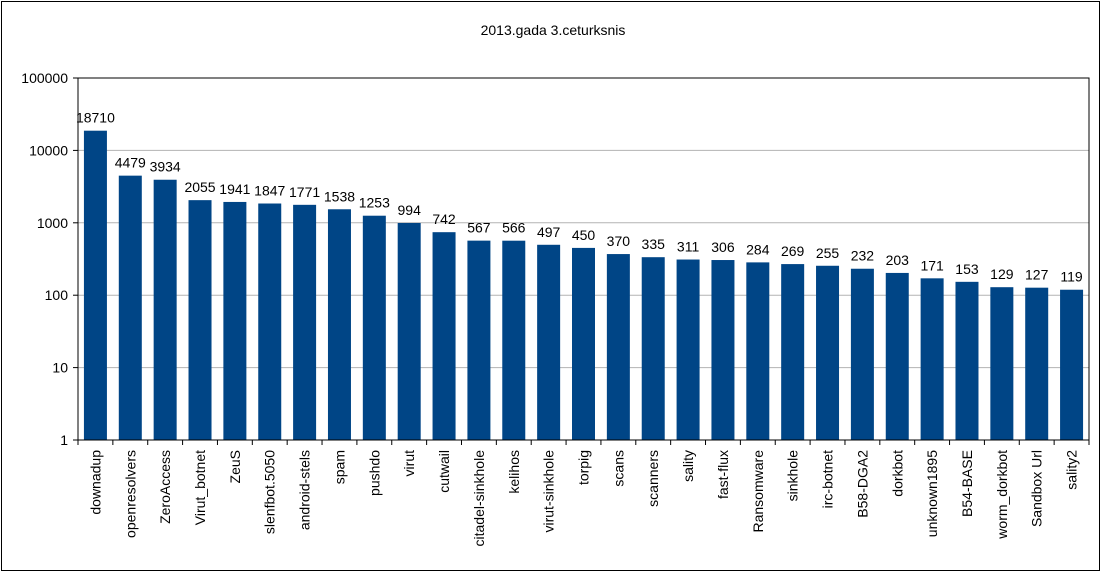 This screenshot has height=572, width=1101. Describe the element at coordinates (95, 482) in the screenshot. I see `x-tick-label: downadup` at that location.